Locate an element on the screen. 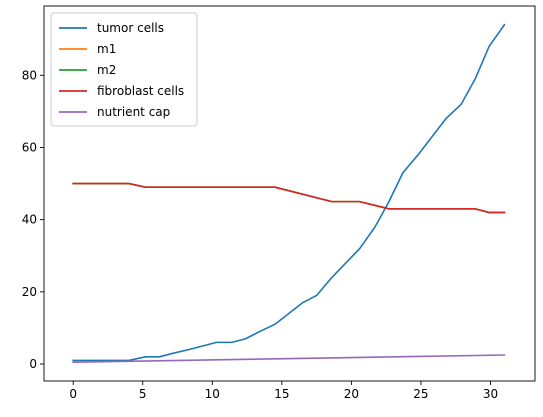 Image resolution: width=543 pixels, height=417 pixels. legend-label-1: m1 is located at coordinates (106, 49).